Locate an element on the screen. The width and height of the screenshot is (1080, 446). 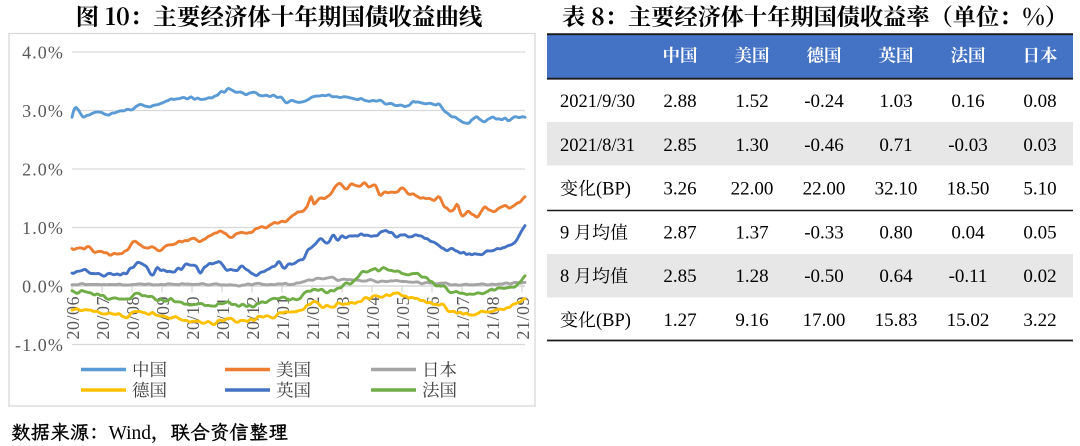
svg-text: 0.02 is located at coordinates (1039, 276).